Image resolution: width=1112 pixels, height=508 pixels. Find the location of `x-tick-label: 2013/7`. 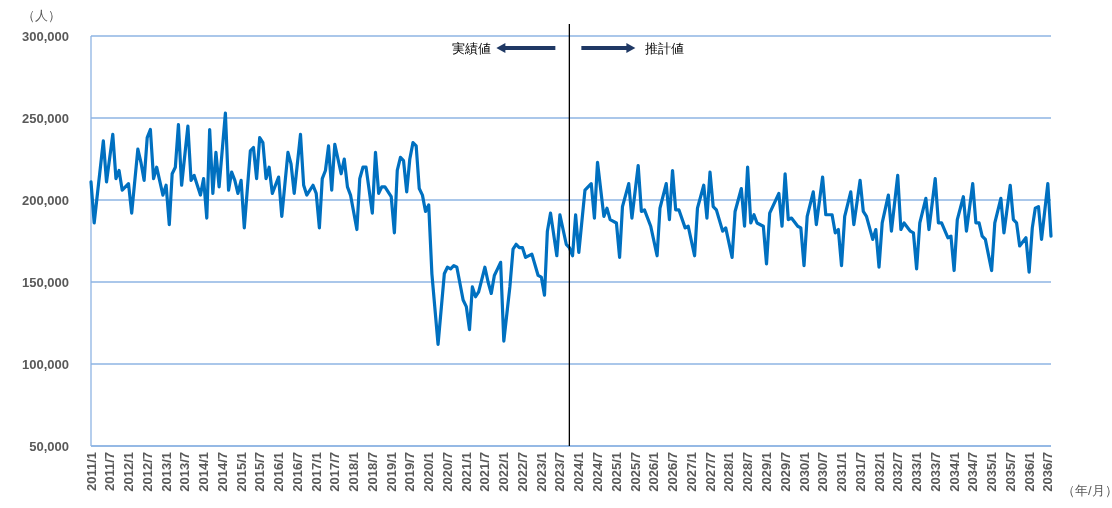

x-tick-label: 2013/7 is located at coordinates (185, 472).